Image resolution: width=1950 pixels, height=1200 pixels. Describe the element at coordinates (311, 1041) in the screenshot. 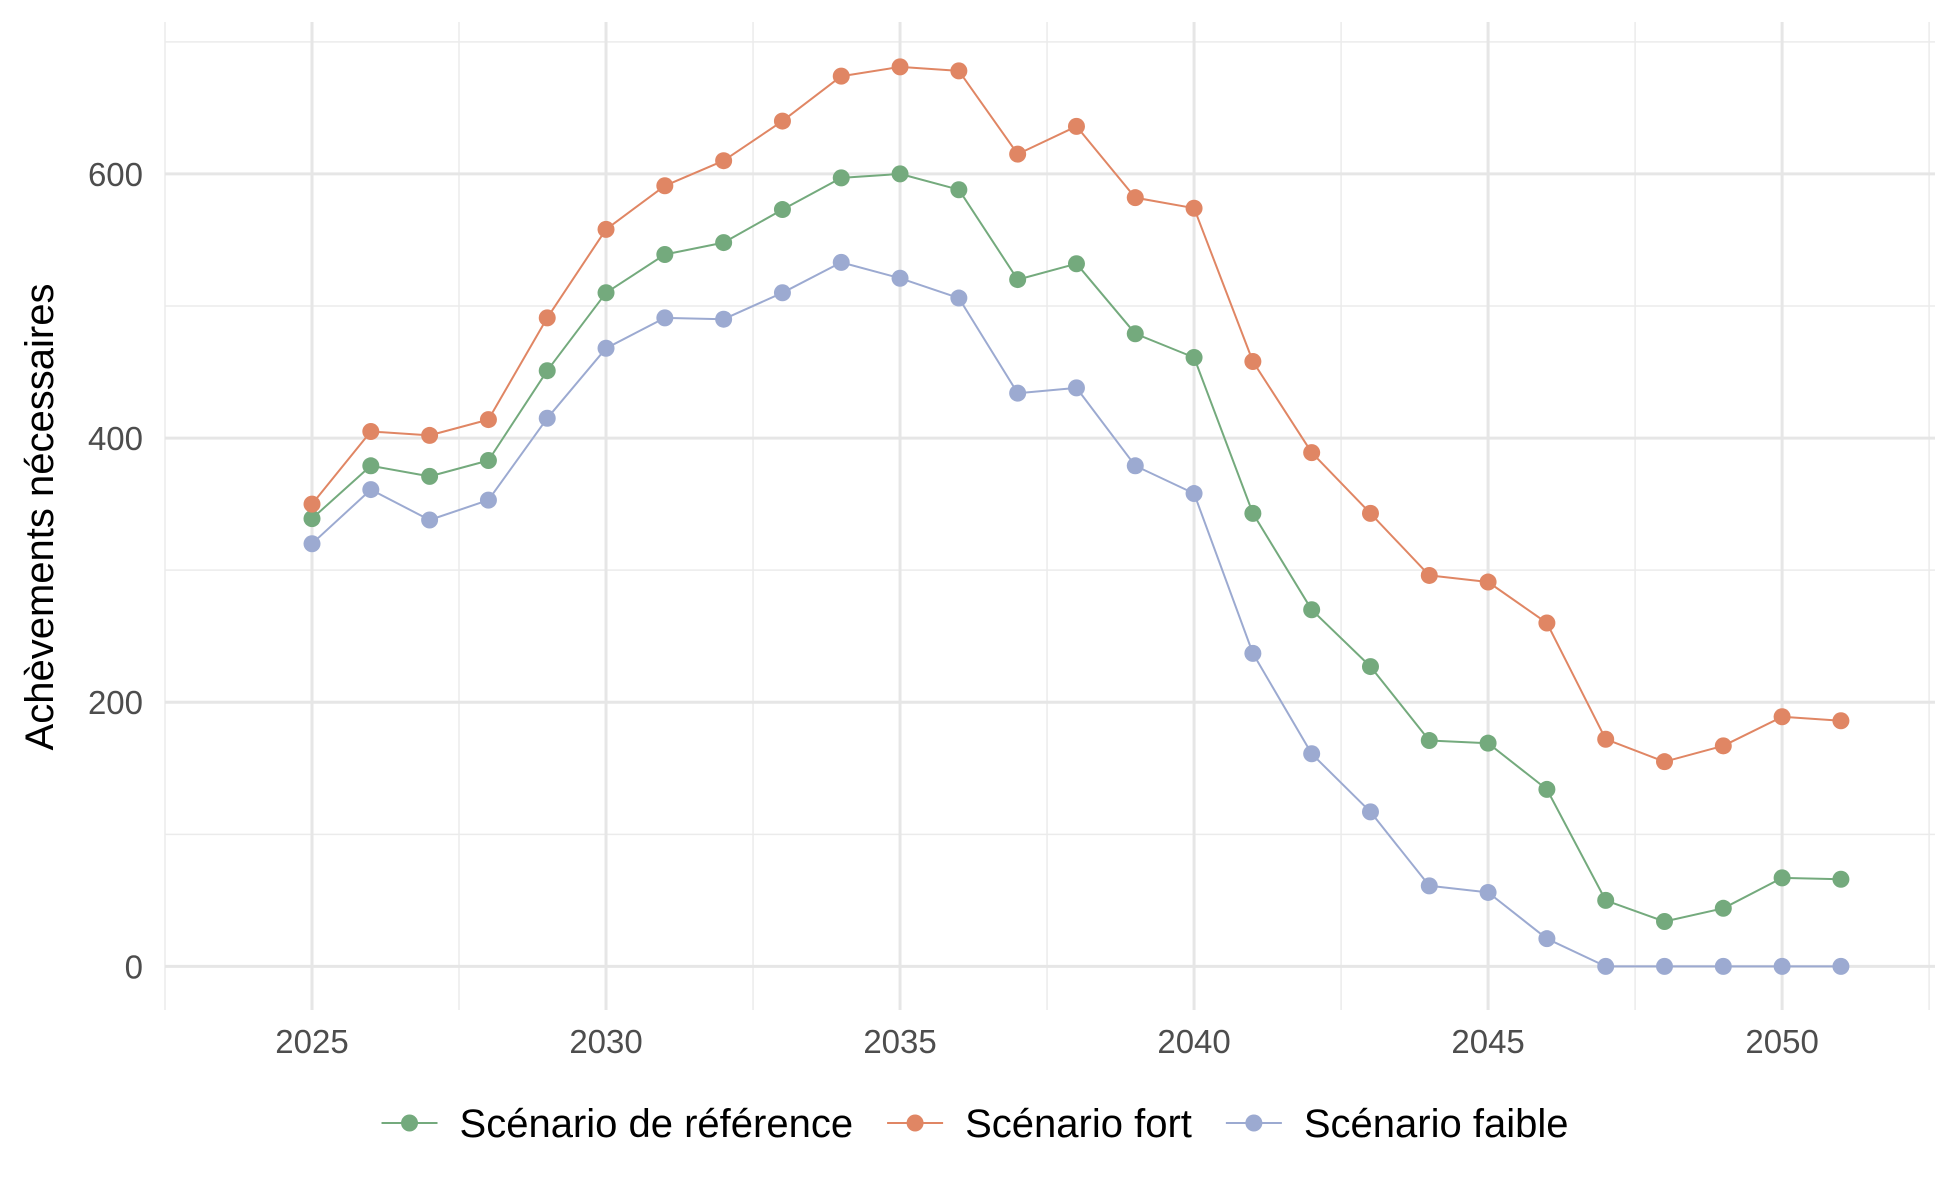

I see `x-tick-label: 2025` at that location.